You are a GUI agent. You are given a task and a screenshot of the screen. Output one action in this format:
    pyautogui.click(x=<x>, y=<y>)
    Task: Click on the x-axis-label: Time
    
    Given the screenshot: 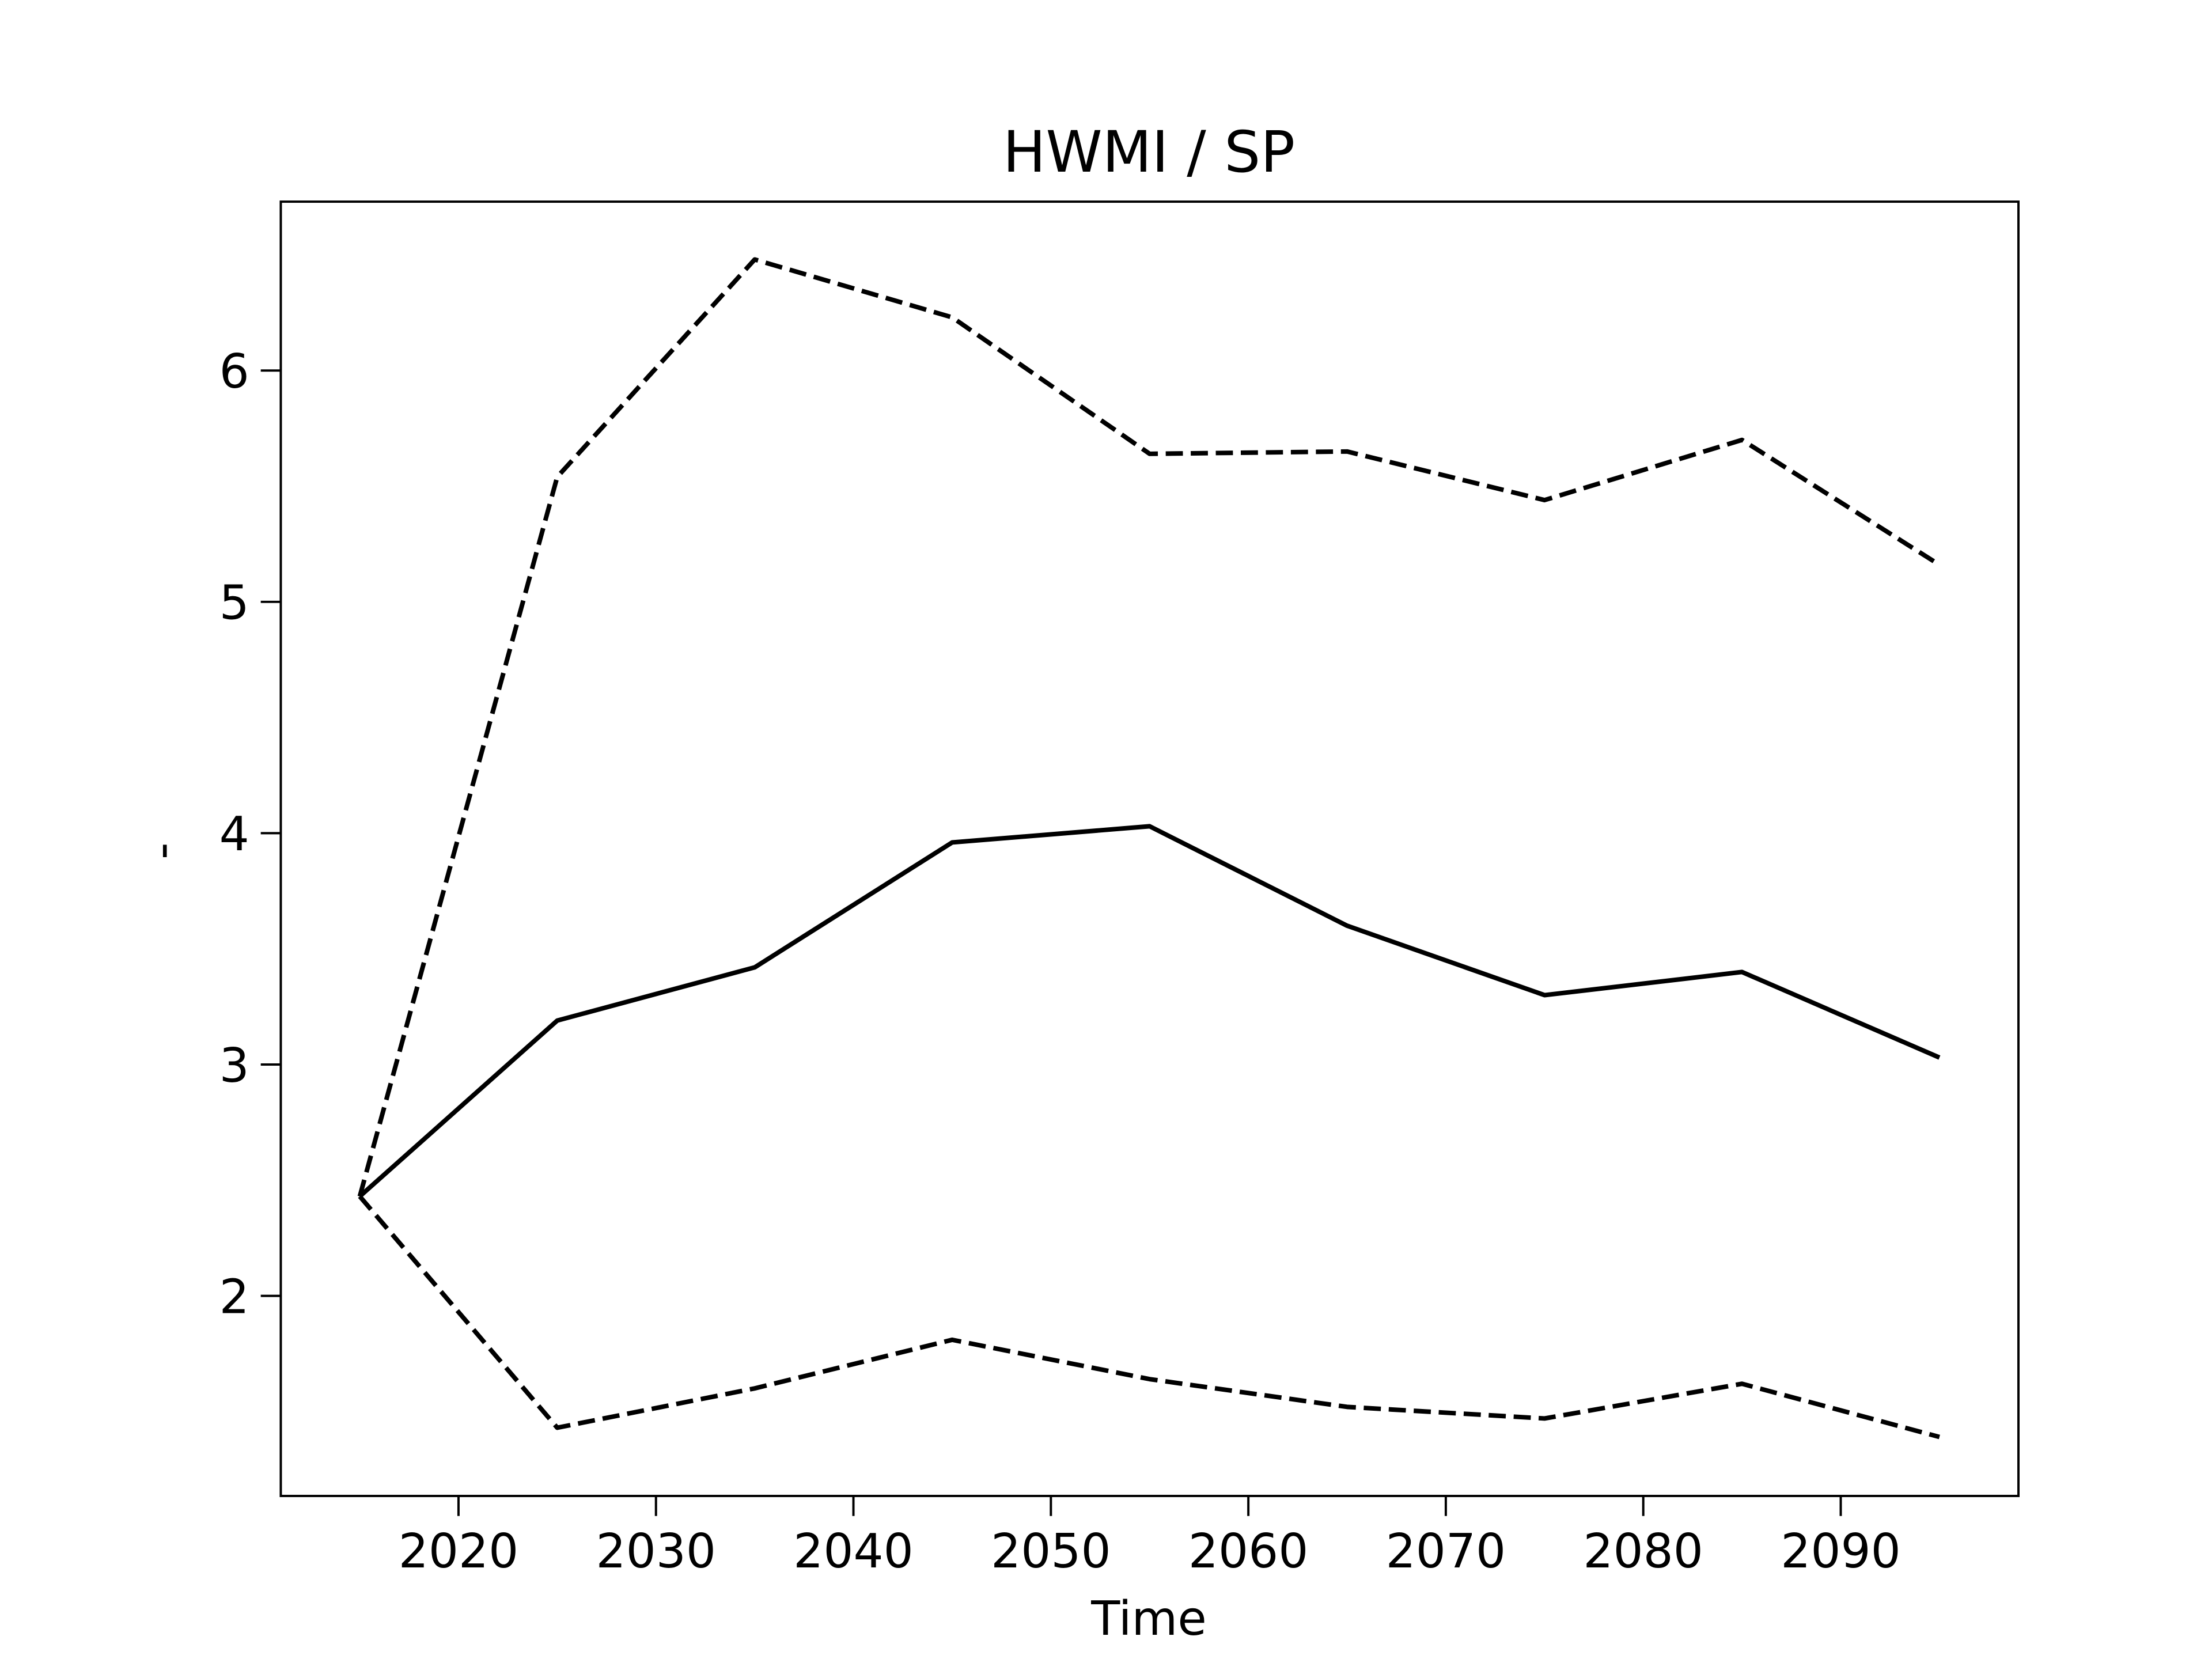 What is the action you would take?
    pyautogui.click(x=1148, y=1619)
    